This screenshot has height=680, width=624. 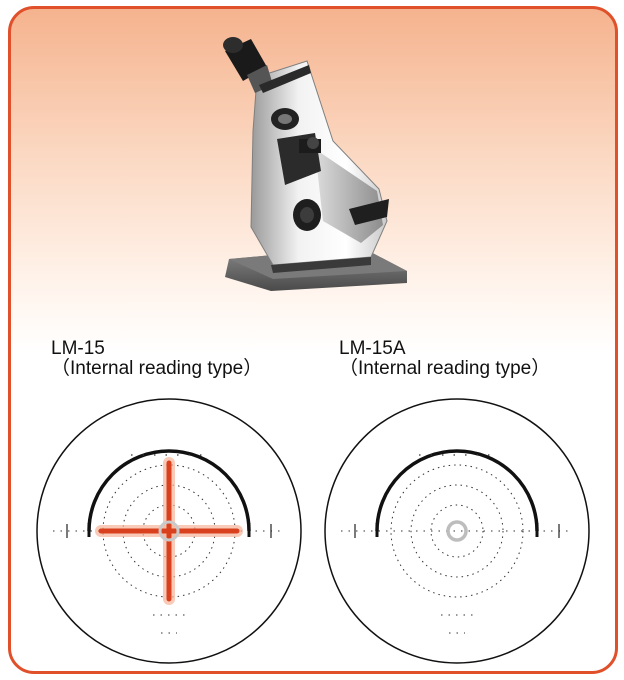 What do you see at coordinates (372, 348) in the screenshot?
I see `model-name: LM-15A` at bounding box center [372, 348].